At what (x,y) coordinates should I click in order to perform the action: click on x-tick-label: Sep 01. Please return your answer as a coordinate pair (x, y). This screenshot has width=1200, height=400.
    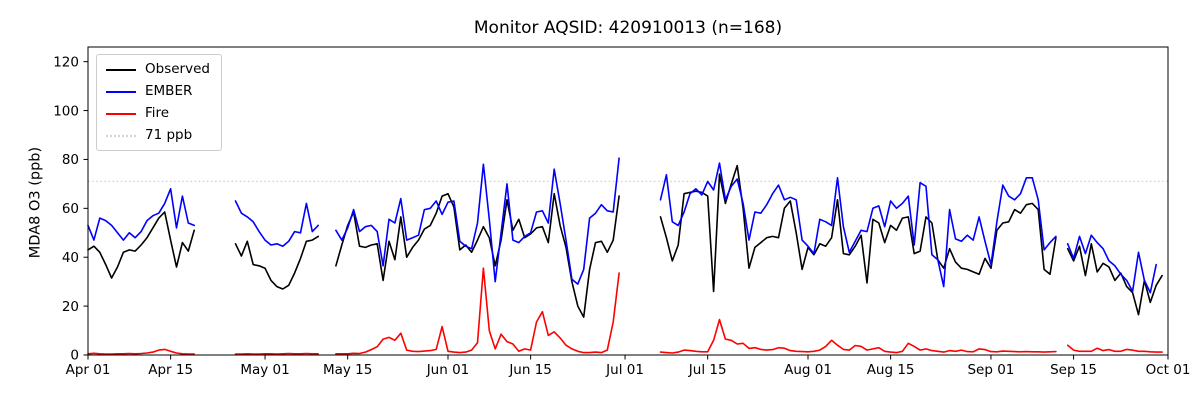
    Looking at the image, I should click on (990, 370).